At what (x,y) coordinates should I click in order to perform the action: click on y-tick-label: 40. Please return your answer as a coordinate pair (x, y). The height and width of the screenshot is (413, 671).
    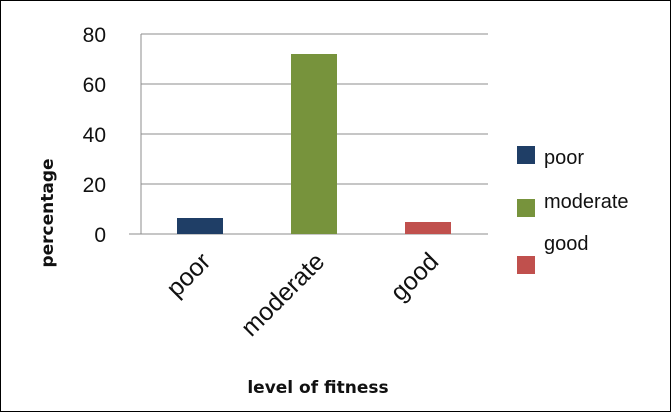
    Looking at the image, I should click on (94, 135).